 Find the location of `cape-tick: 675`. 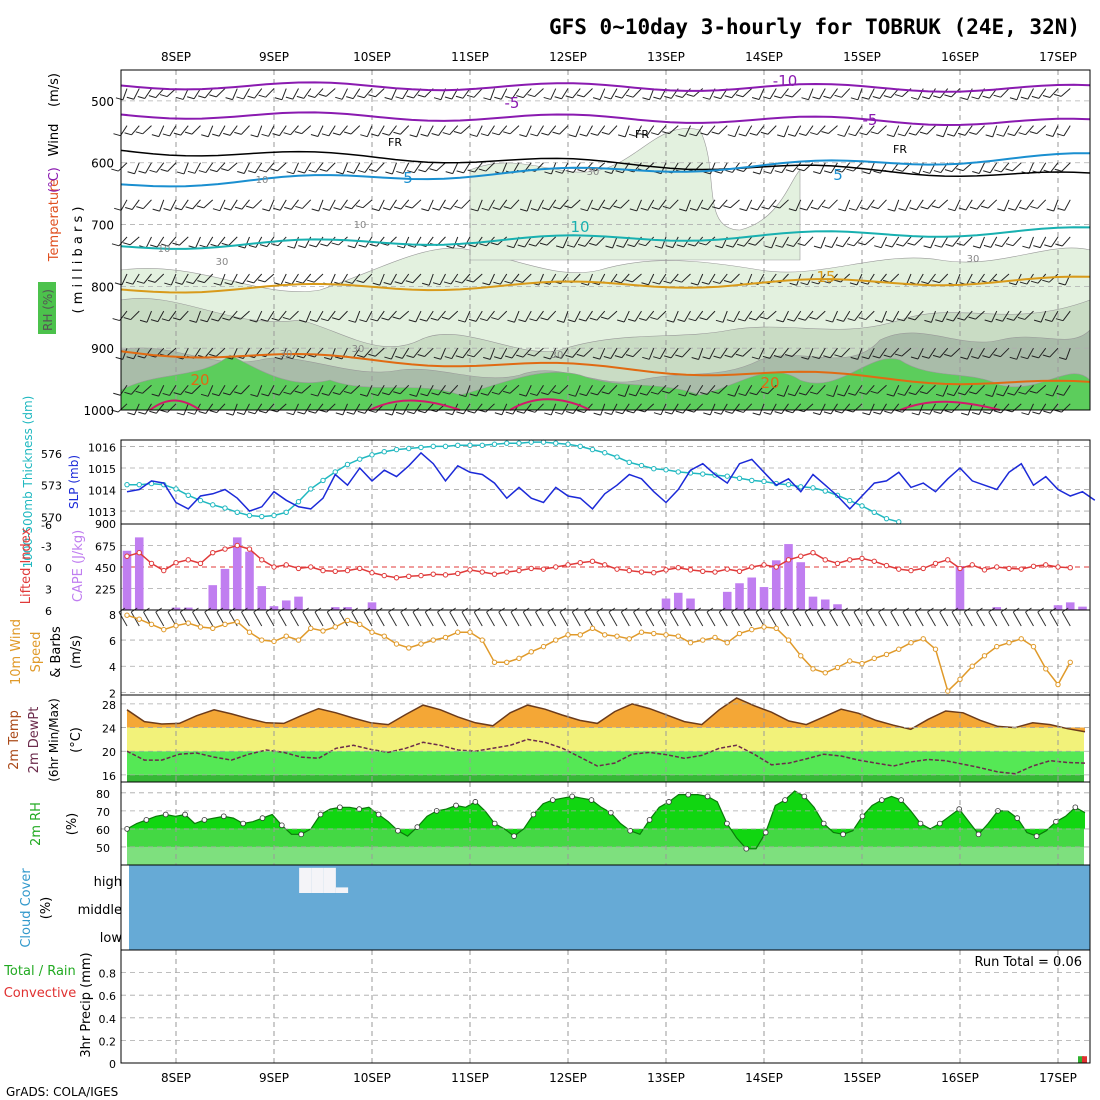

cape-tick: 675 is located at coordinates (105, 547).